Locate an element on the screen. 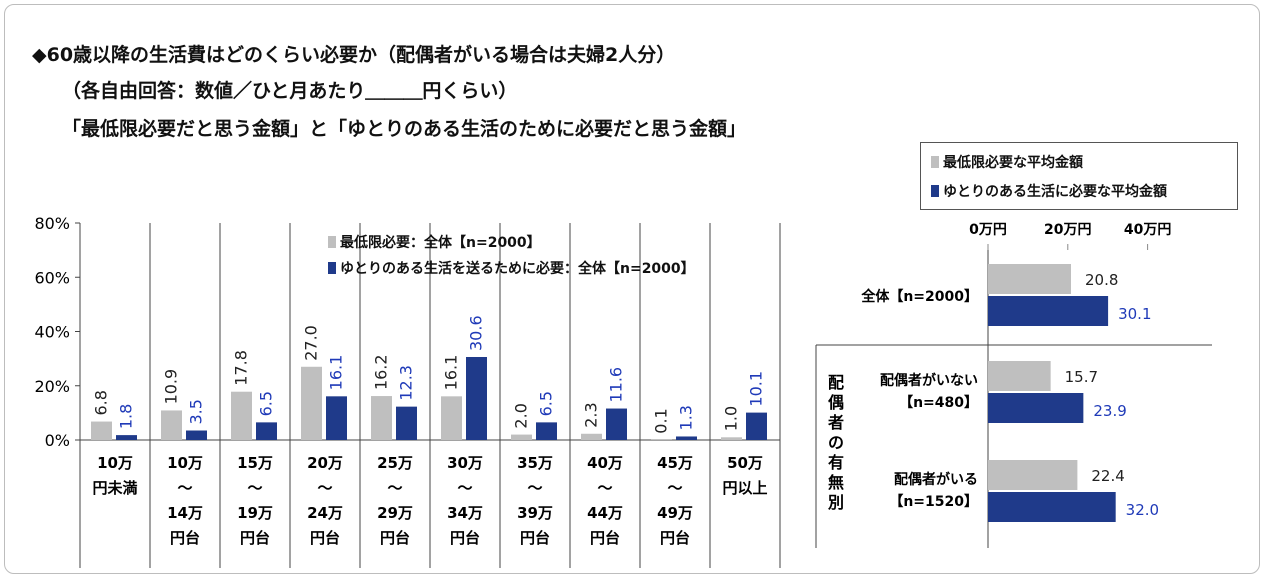  y-tick-label: 60% is located at coordinates (52, 277).